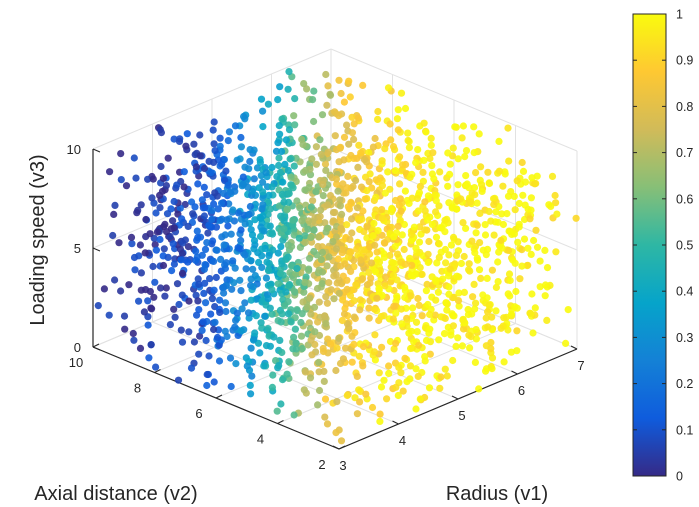 Image resolution: width=699 pixels, height=507 pixels. Describe the element at coordinates (574, 347) in the screenshot. I see `x-tick-mark` at that location.